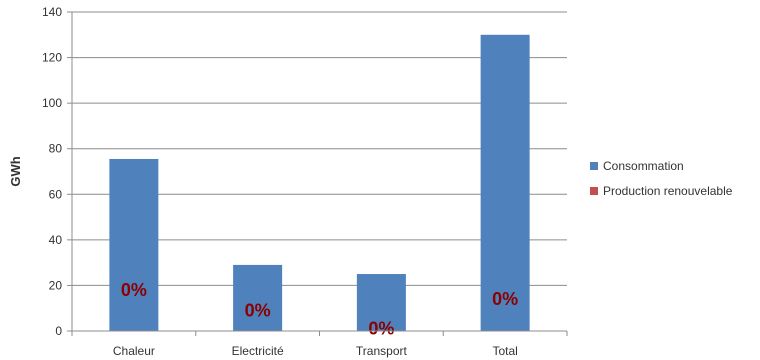 Image resolution: width=760 pixels, height=360 pixels. What do you see at coordinates (319, 309) in the screenshot?
I see `data-labels: 0% 0% 0% 0%` at bounding box center [319, 309].